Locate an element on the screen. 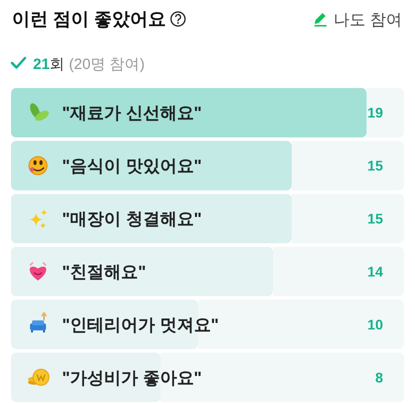 This screenshot has width=415, height=403. annotation: 나도 참여 is located at coordinates (368, 20).